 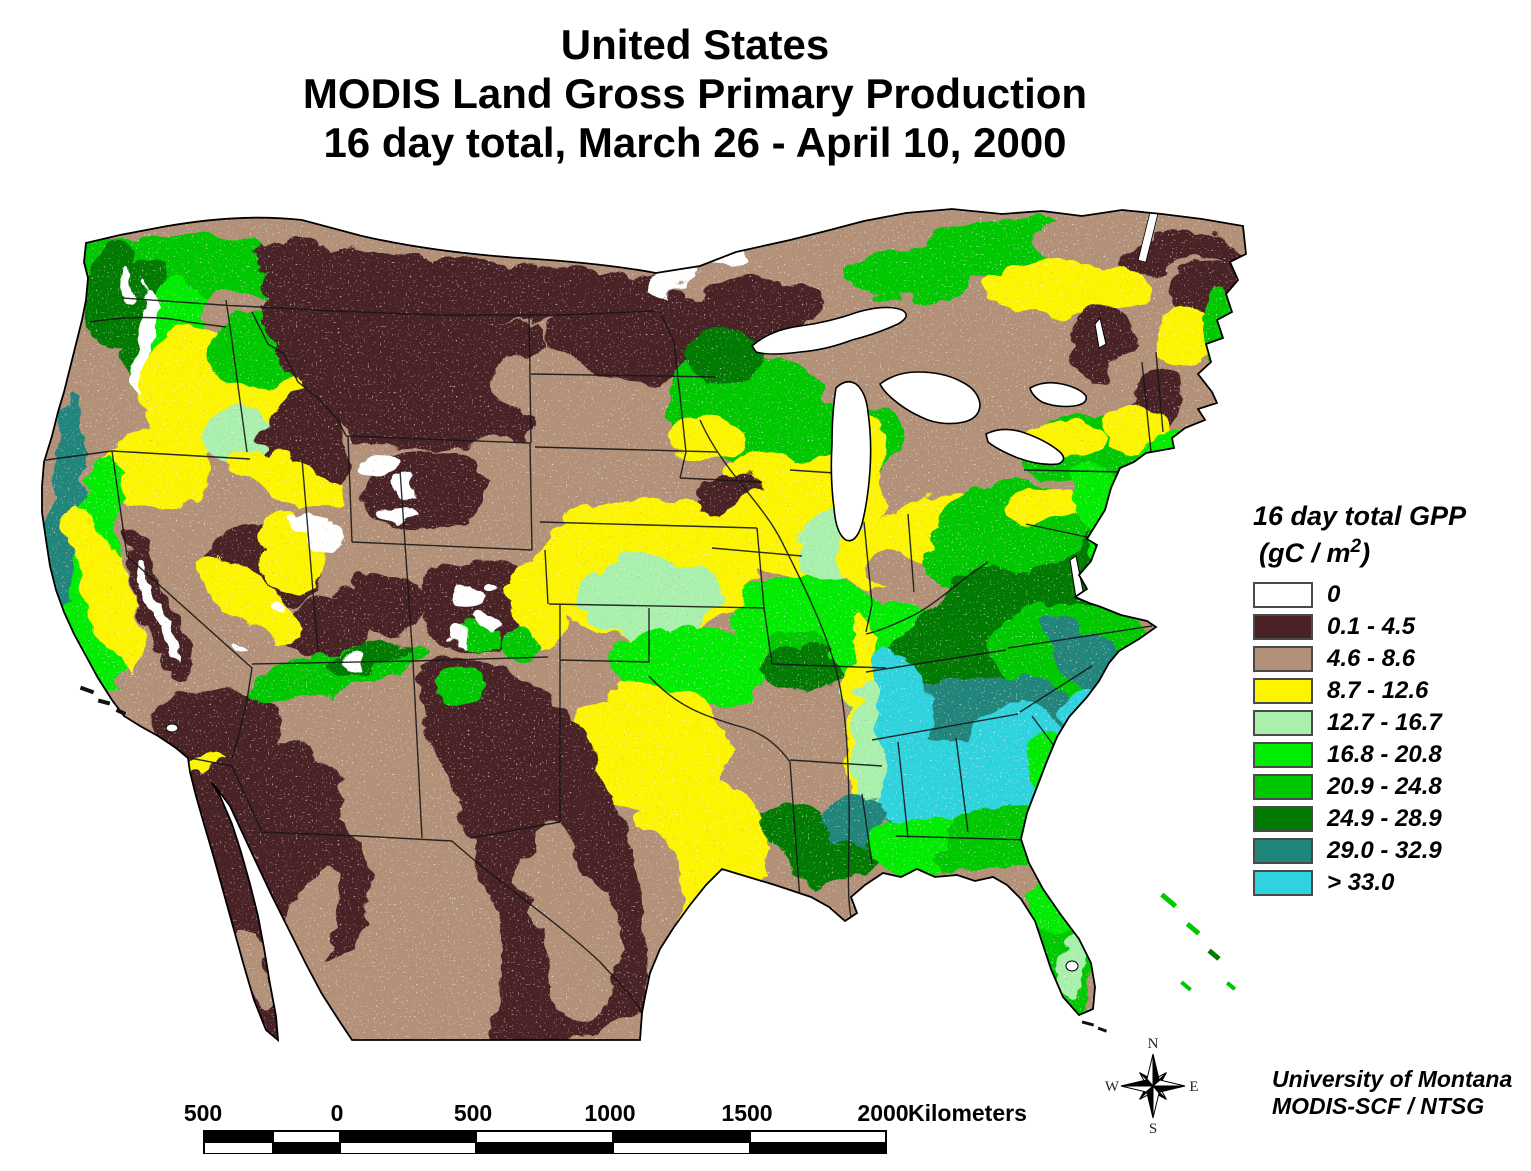 I want to click on lake-michigan, so click(x=851, y=461).